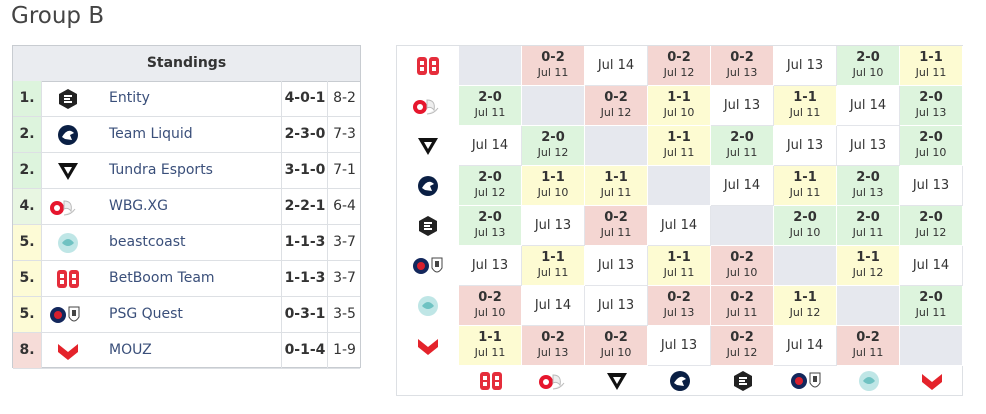  I want to click on team-name: Entity, so click(129, 98).